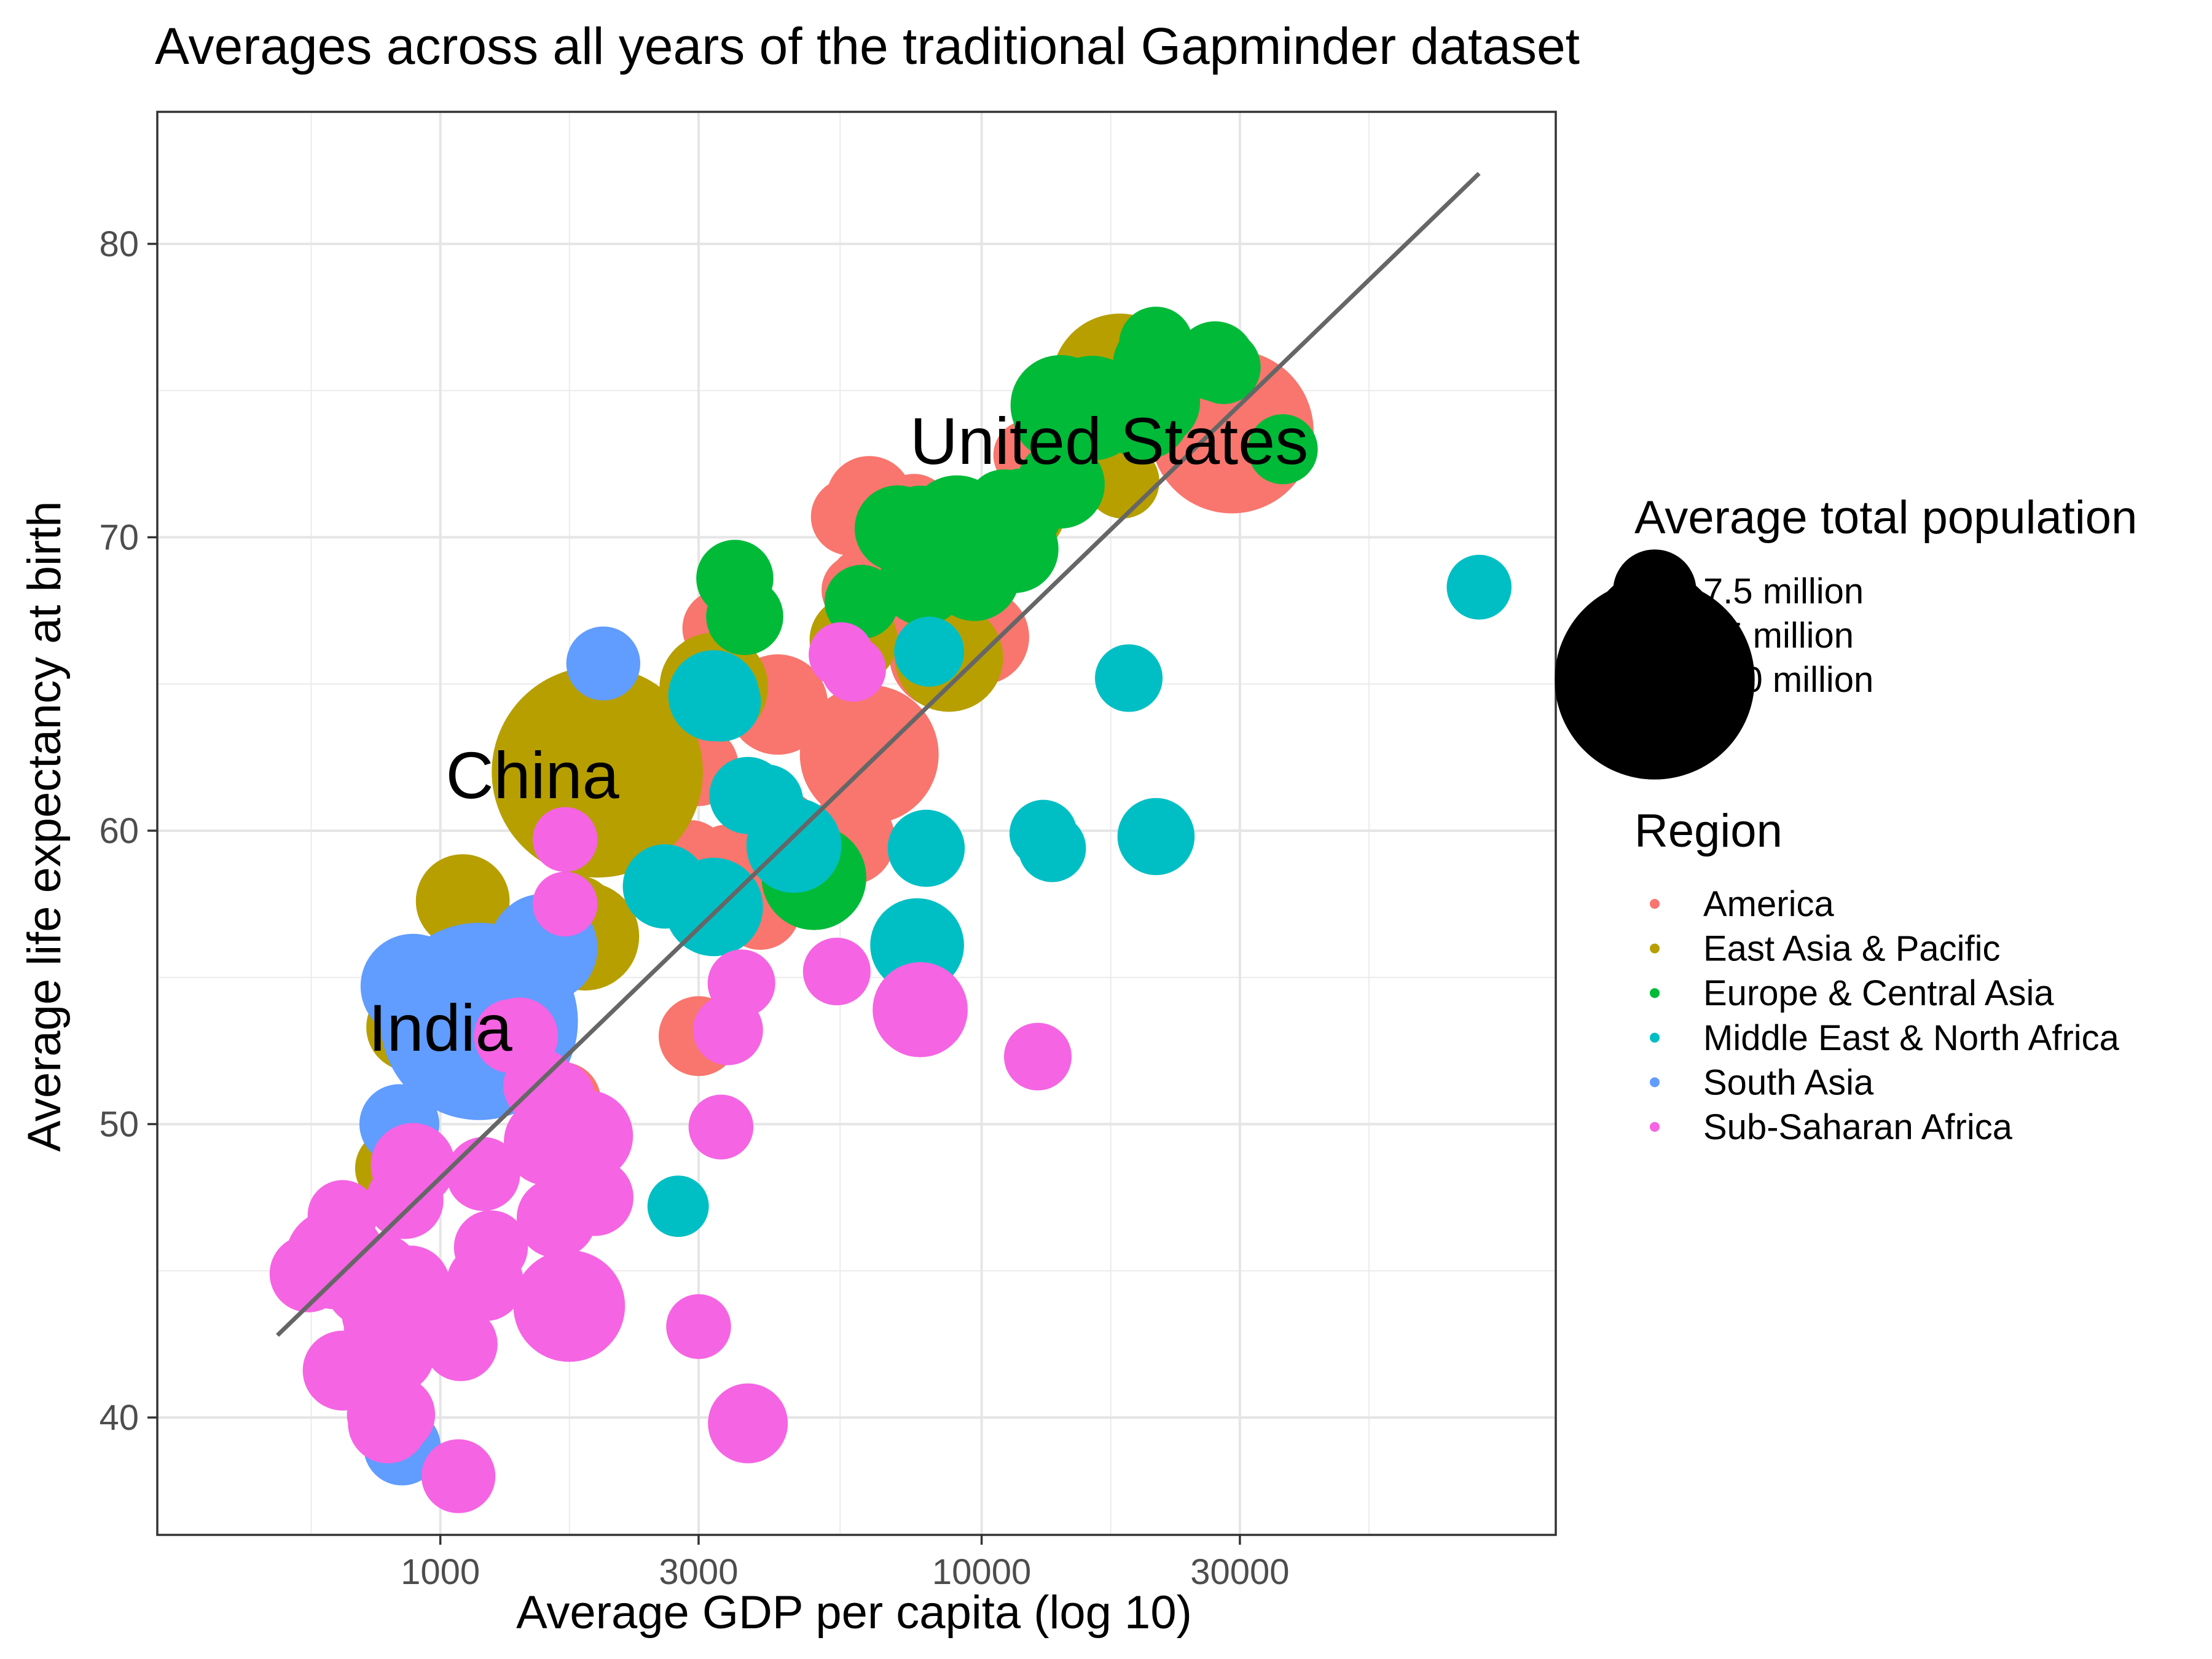 The height and width of the screenshot is (1659, 2212). I want to click on y-tick-label: 40, so click(119, 1418).